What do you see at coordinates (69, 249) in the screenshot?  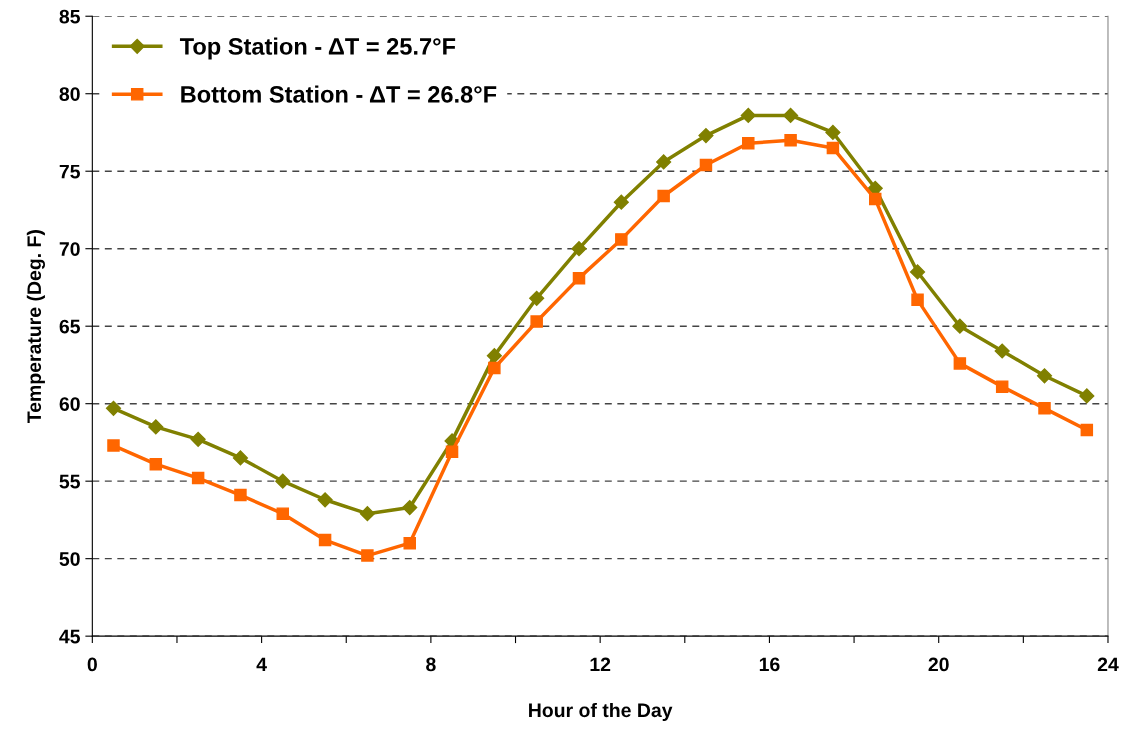 I see `y-tick-label: 70` at bounding box center [69, 249].